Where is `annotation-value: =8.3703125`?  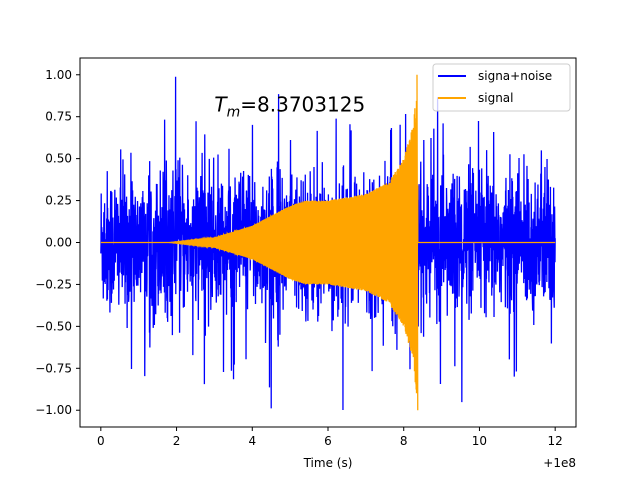 annotation-value: =8.3703125 is located at coordinates (302, 105).